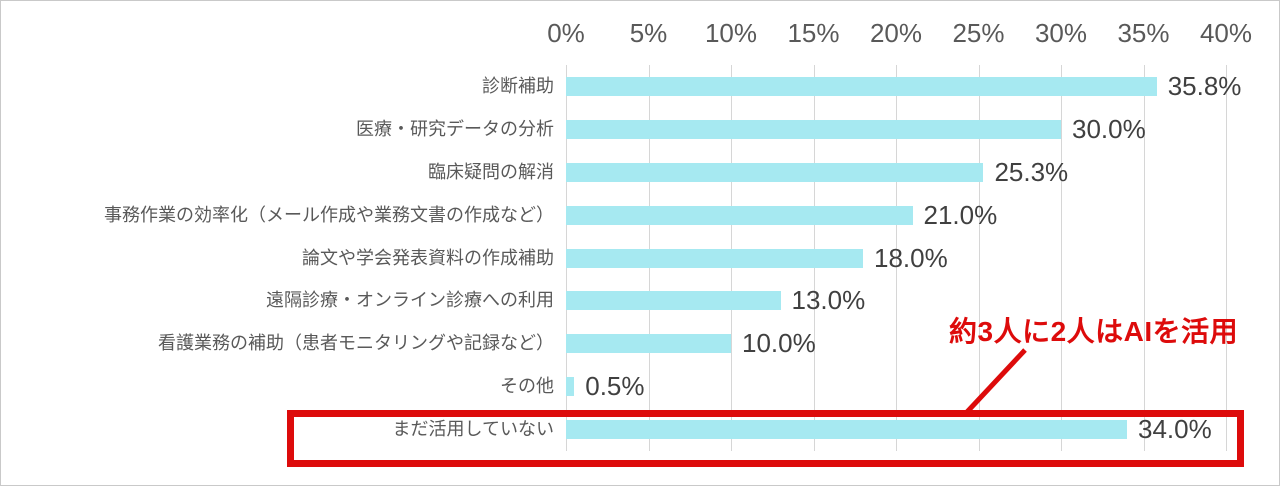 This screenshot has height=486, width=1280. I want to click on x-axis-tick-label: 30%, so click(1061, 33).